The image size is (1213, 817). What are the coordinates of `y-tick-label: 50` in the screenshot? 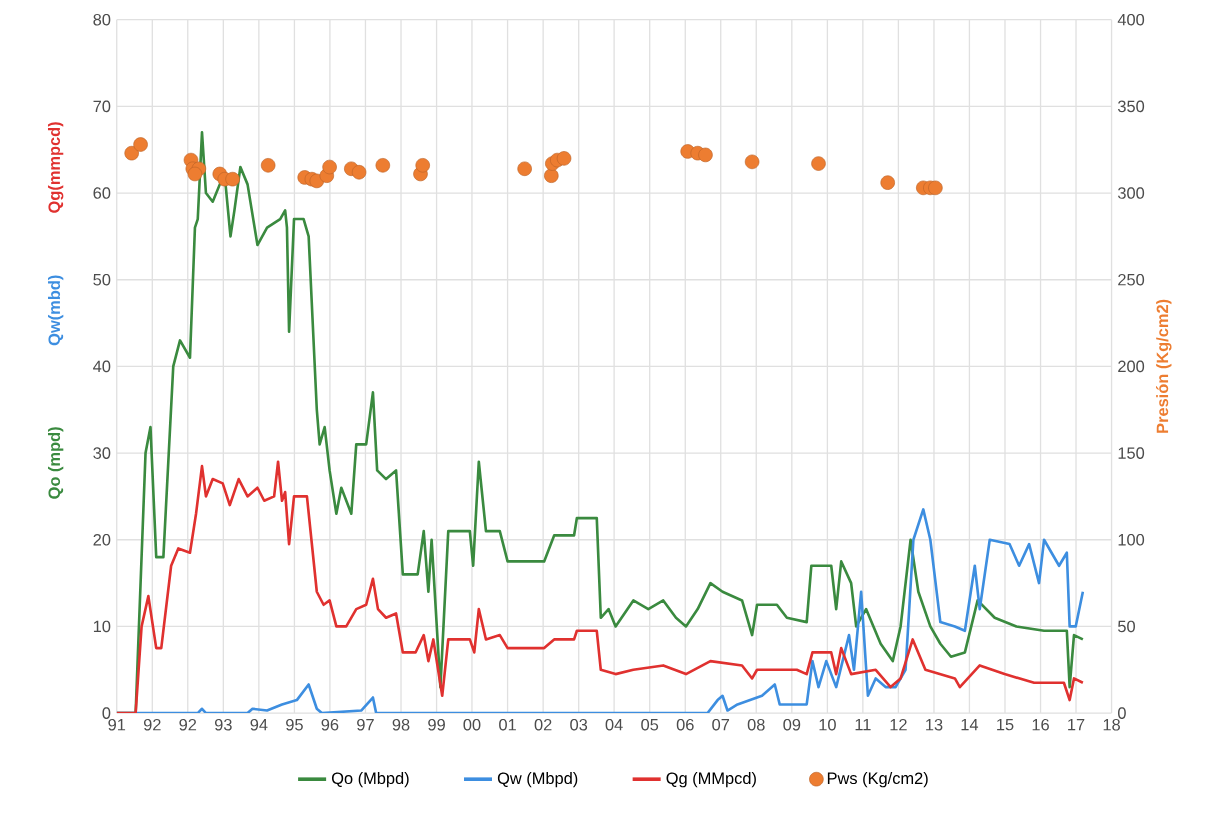 It's located at (102, 280).